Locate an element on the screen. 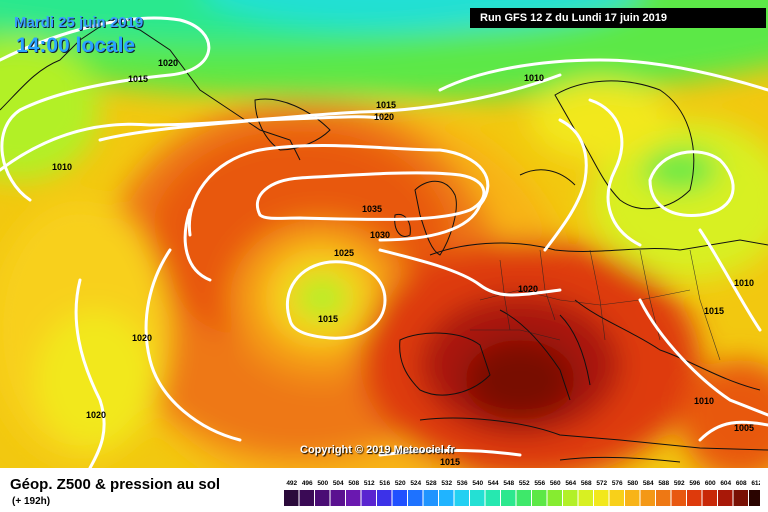  scale-tick-label: 512 is located at coordinates (369, 483).